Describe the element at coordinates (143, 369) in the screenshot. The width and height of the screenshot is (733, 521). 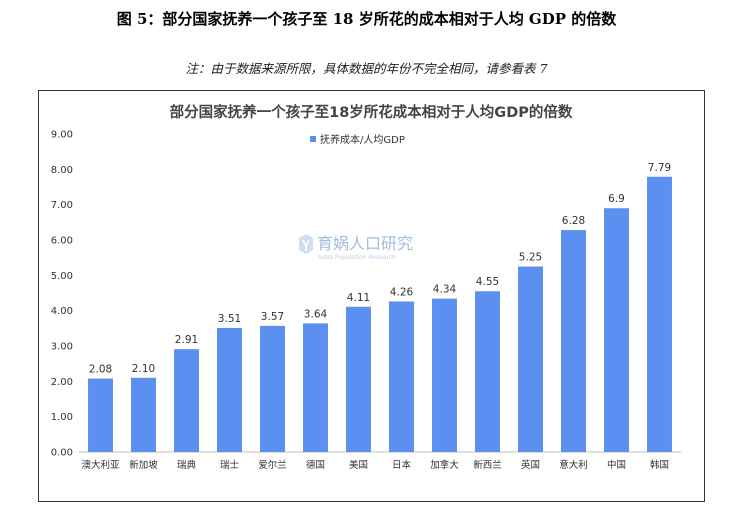
I see `data-label: 2.10` at that location.